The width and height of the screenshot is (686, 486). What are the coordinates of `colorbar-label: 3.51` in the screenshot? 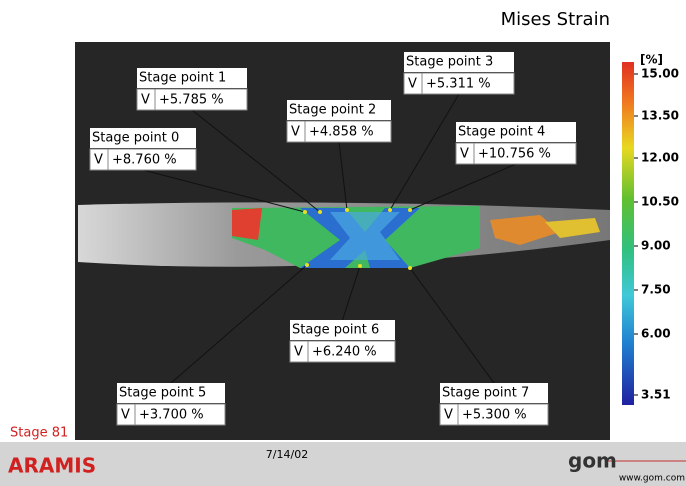 It's located at (656, 395).